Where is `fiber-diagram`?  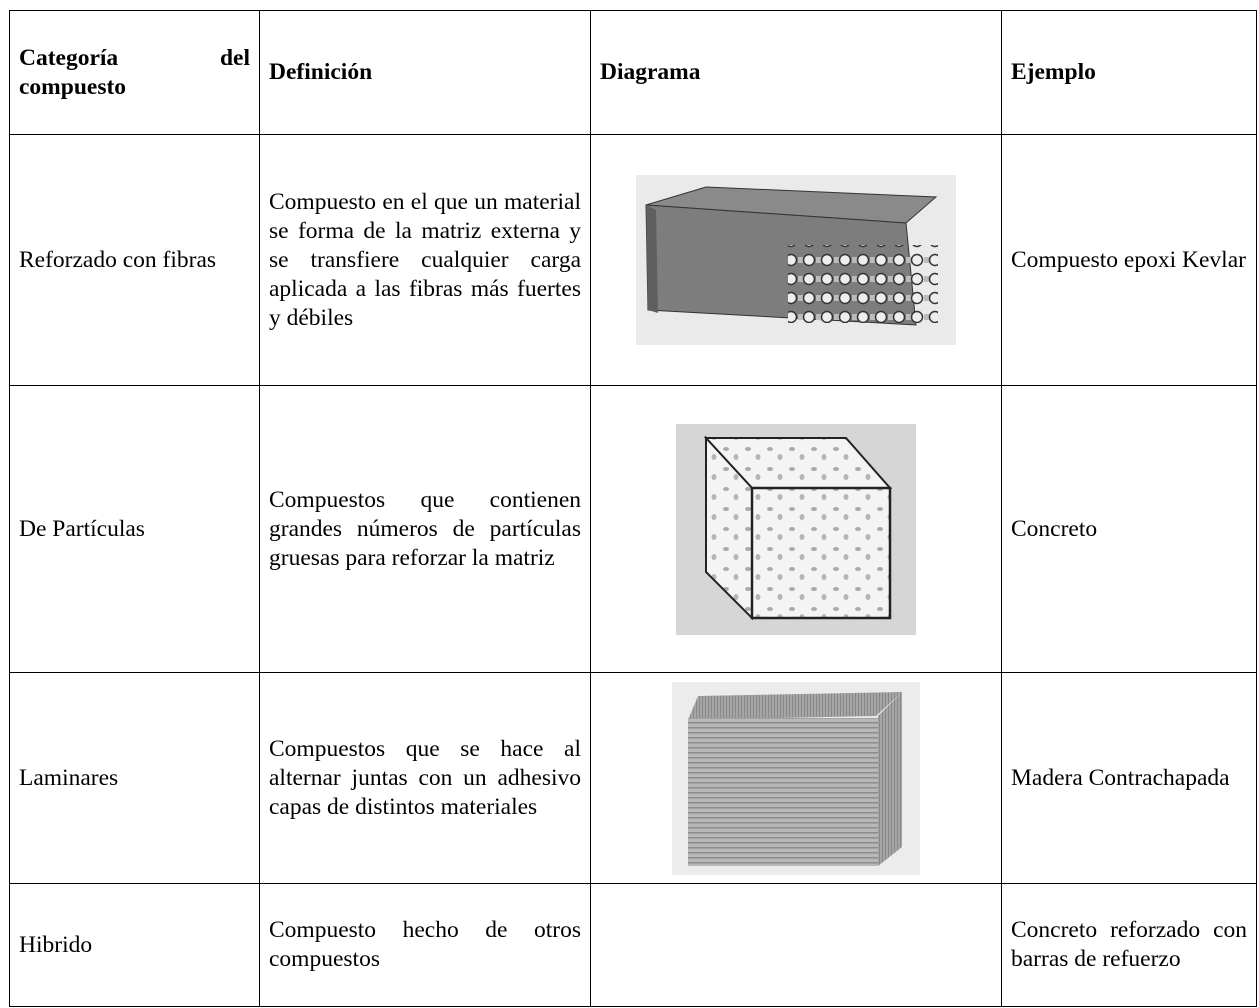 fiber-diagram is located at coordinates (796, 260).